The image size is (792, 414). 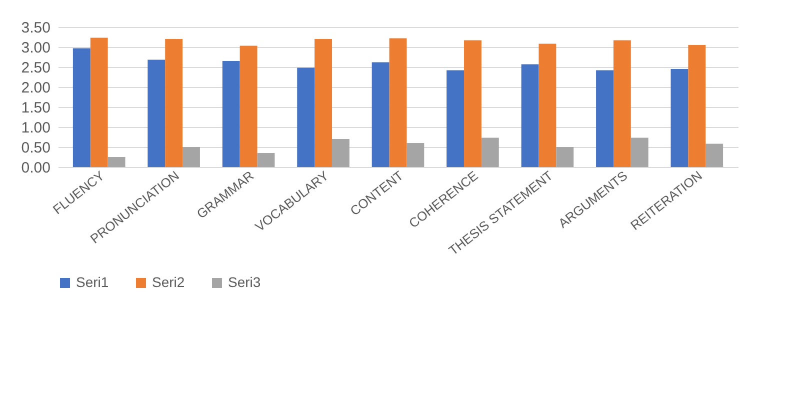 I want to click on y-tick-label: 3.50, so click(x=35, y=28).